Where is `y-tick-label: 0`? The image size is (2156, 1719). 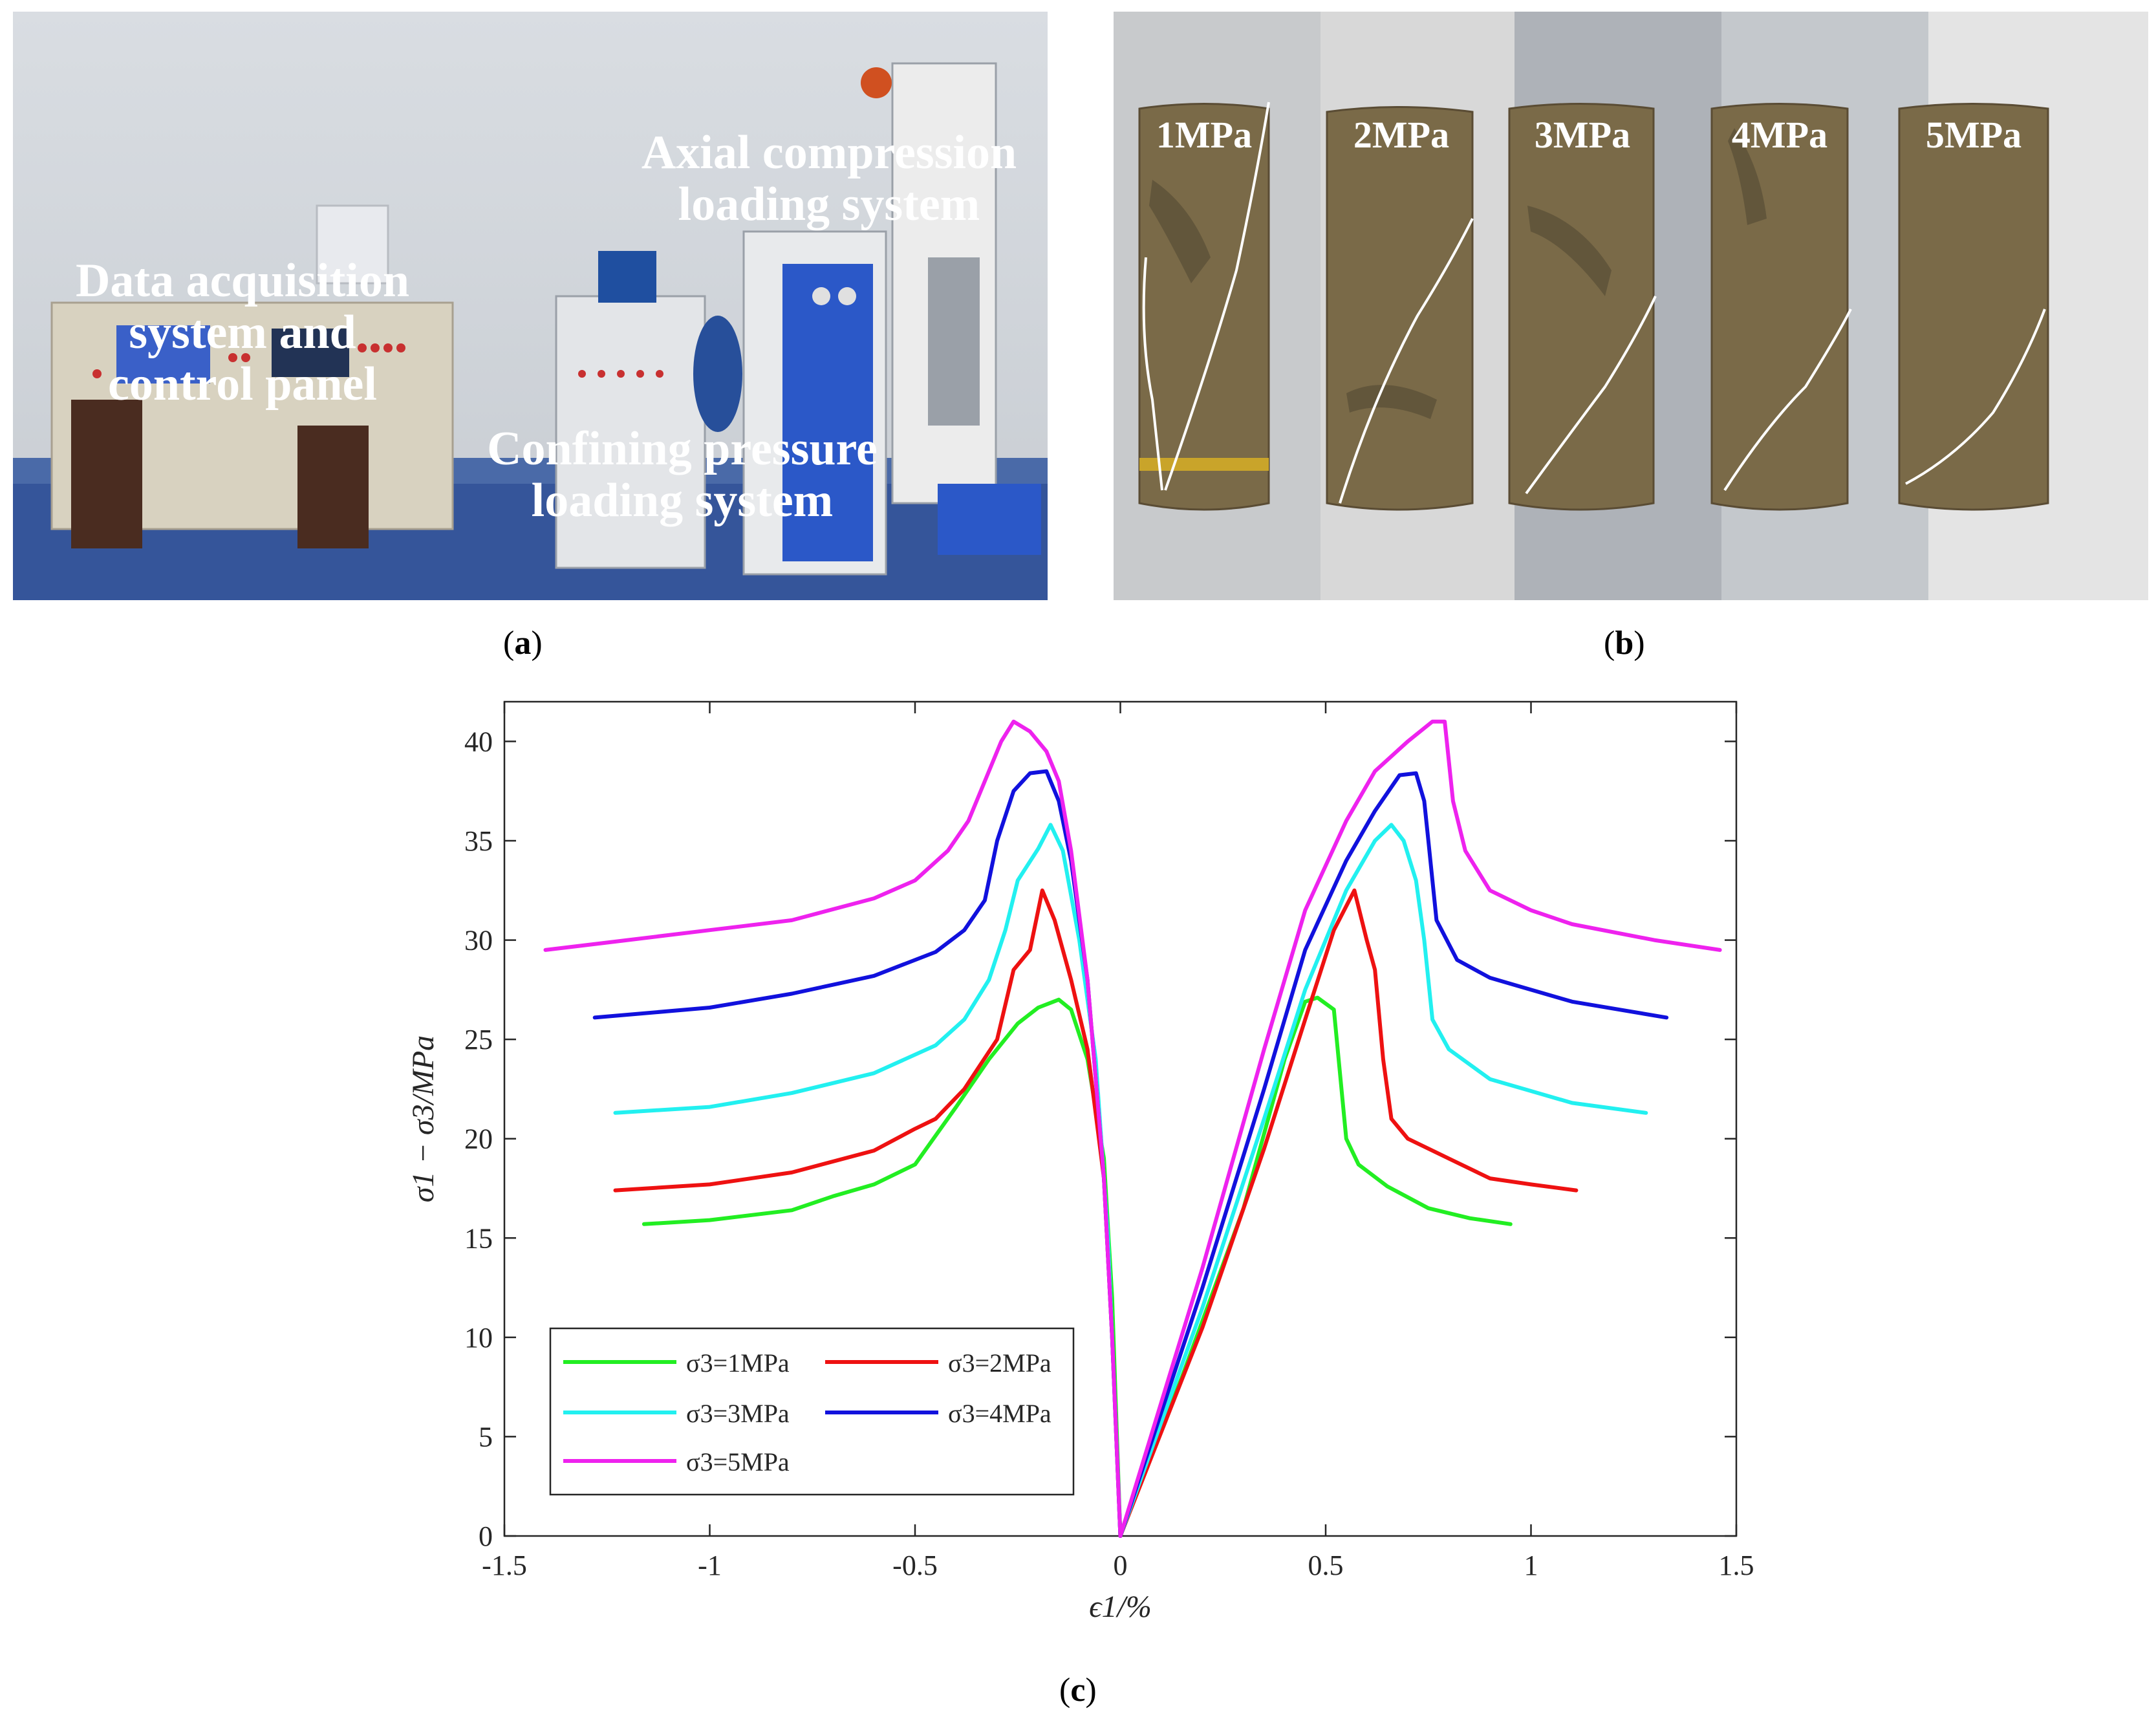 y-tick-label: 0 is located at coordinates (486, 1536).